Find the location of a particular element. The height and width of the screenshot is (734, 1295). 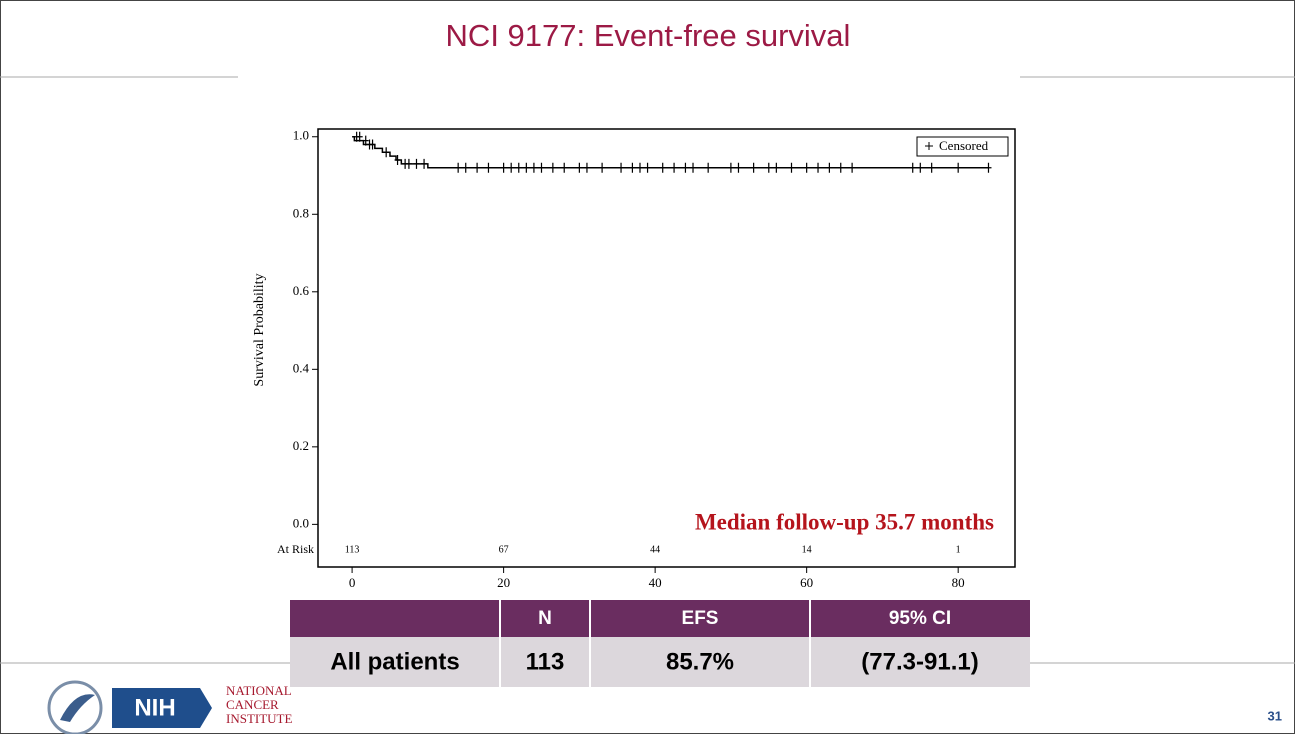

x-tick-label: 20 is located at coordinates (503, 582).